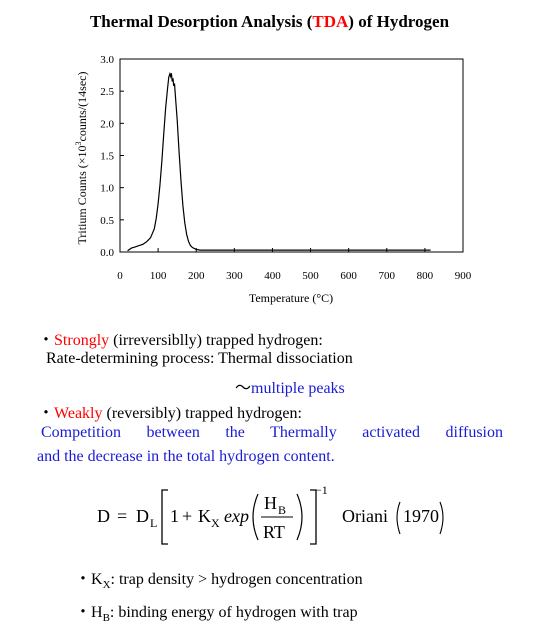 The image size is (539, 631). Describe the element at coordinates (291, 298) in the screenshot. I see `x-axis-label: Temperature (°C)` at that location.